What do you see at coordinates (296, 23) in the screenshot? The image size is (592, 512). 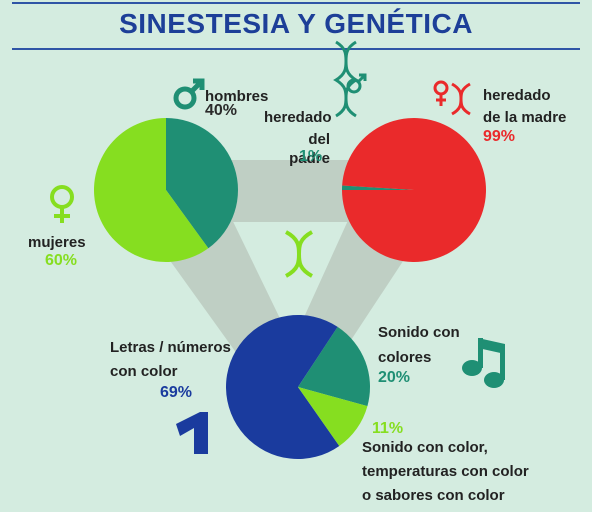 I see `page-title: SINESTESIA Y GENÉTICA` at bounding box center [296, 23].